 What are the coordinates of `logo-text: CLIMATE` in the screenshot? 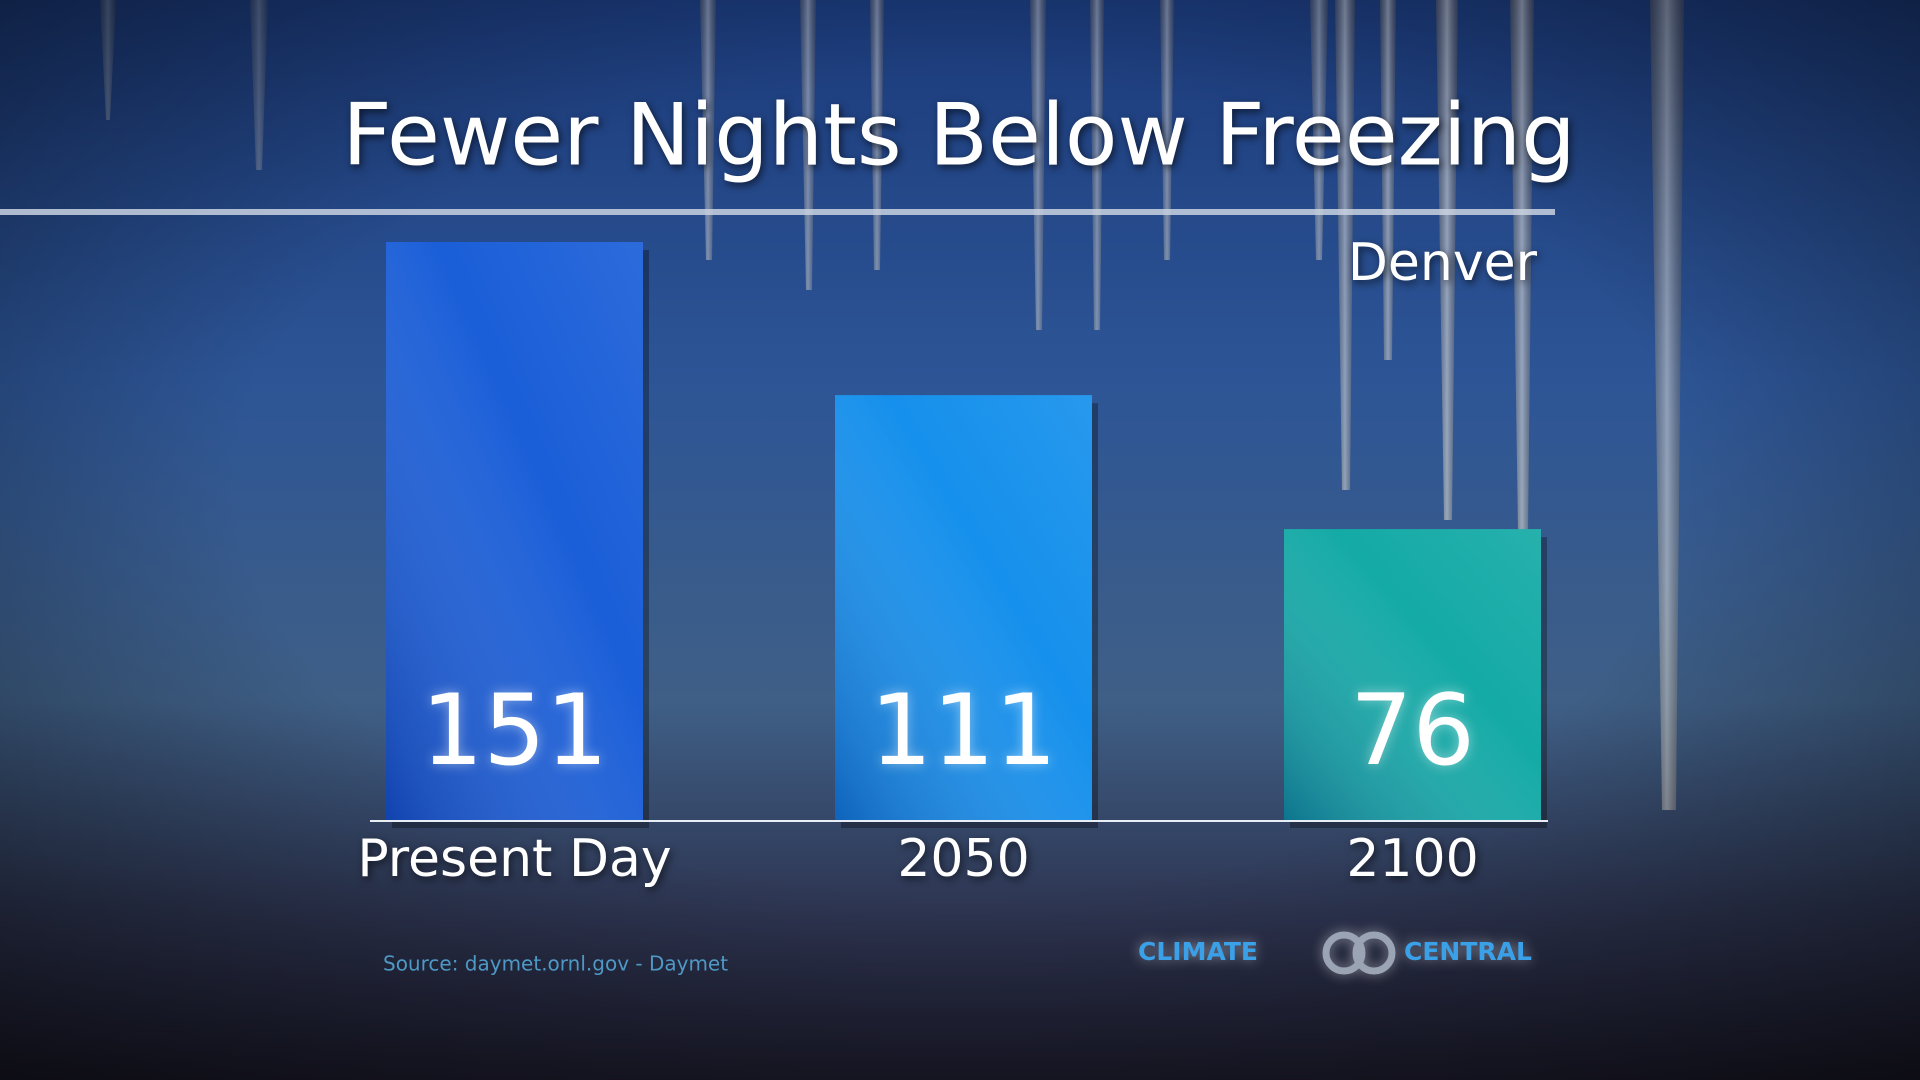 It's located at (1198, 951).